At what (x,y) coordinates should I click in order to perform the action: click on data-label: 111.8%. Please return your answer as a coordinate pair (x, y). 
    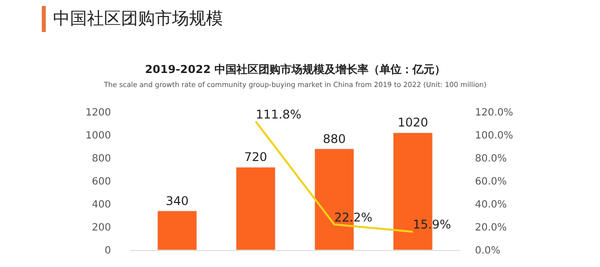
    Looking at the image, I should click on (279, 114).